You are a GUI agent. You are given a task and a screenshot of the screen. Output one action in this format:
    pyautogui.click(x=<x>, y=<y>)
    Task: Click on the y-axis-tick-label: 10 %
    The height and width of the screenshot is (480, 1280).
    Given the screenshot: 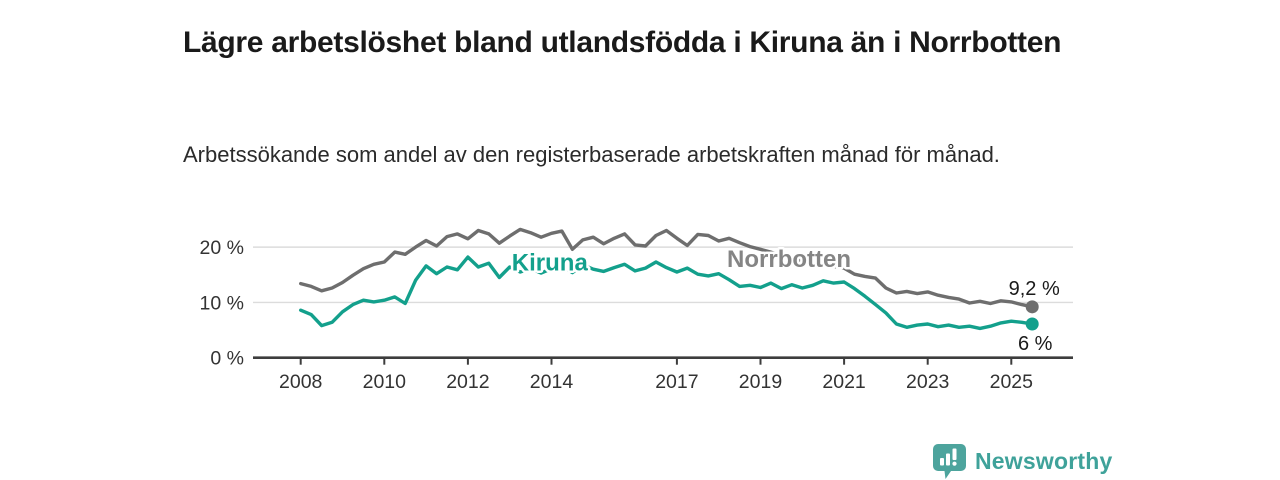 What is the action you would take?
    pyautogui.click(x=222, y=303)
    